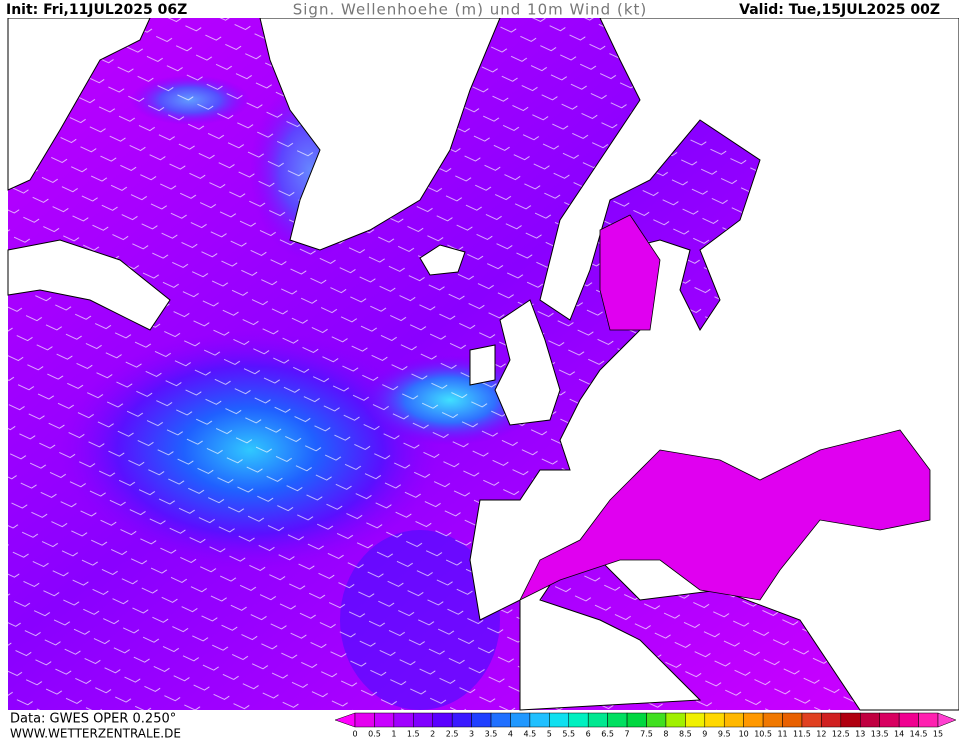 The height and width of the screenshot is (745, 959). I want to click on colorbar-label: 2.5, so click(452, 734).